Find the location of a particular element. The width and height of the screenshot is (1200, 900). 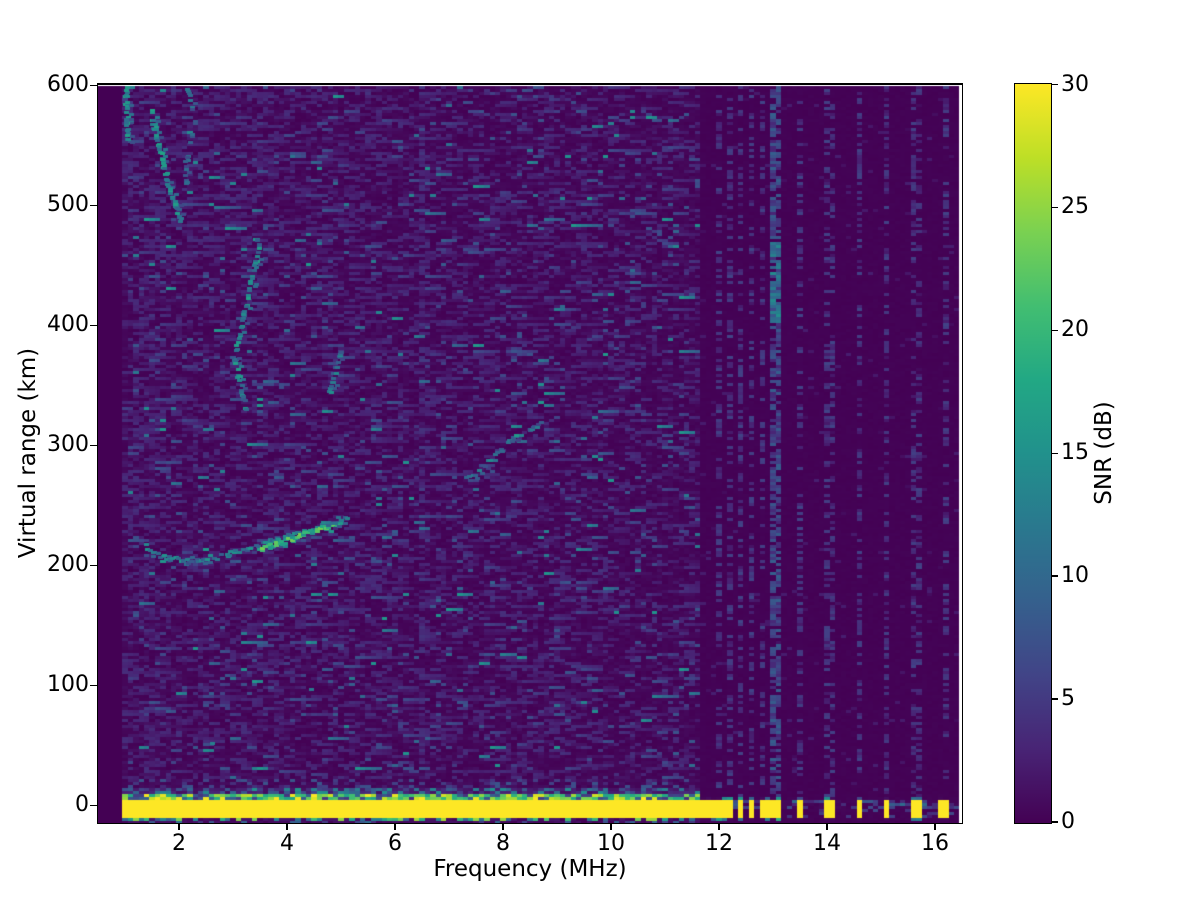

colorbar-tick-label: 15 is located at coordinates (1075, 453).